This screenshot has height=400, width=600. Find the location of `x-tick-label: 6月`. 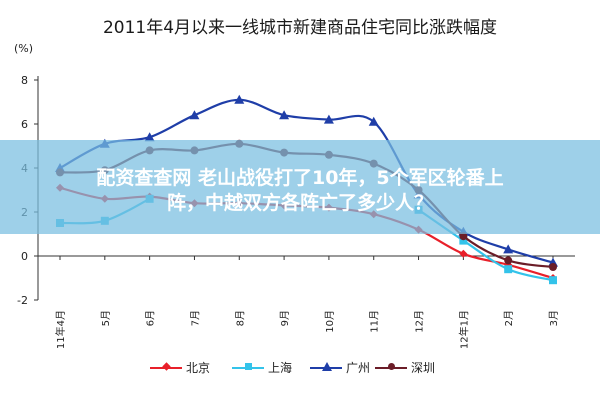

x-tick-label: 6月 is located at coordinates (151, 318).